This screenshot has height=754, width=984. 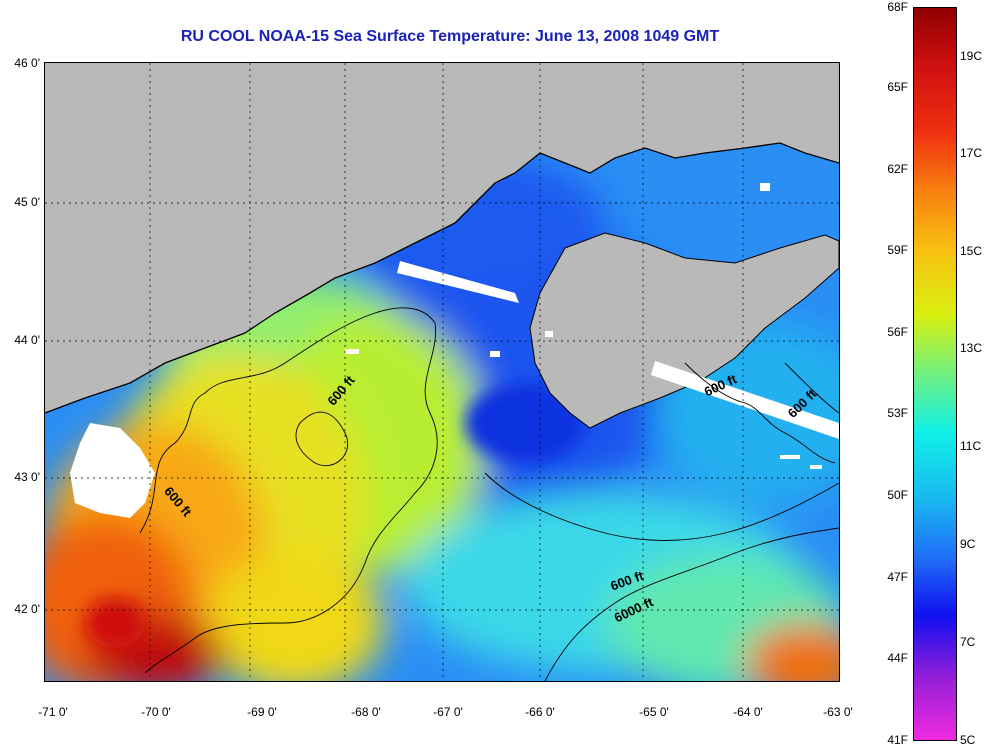 I want to click on lat-label-42: 42 0', so click(x=27, y=609).